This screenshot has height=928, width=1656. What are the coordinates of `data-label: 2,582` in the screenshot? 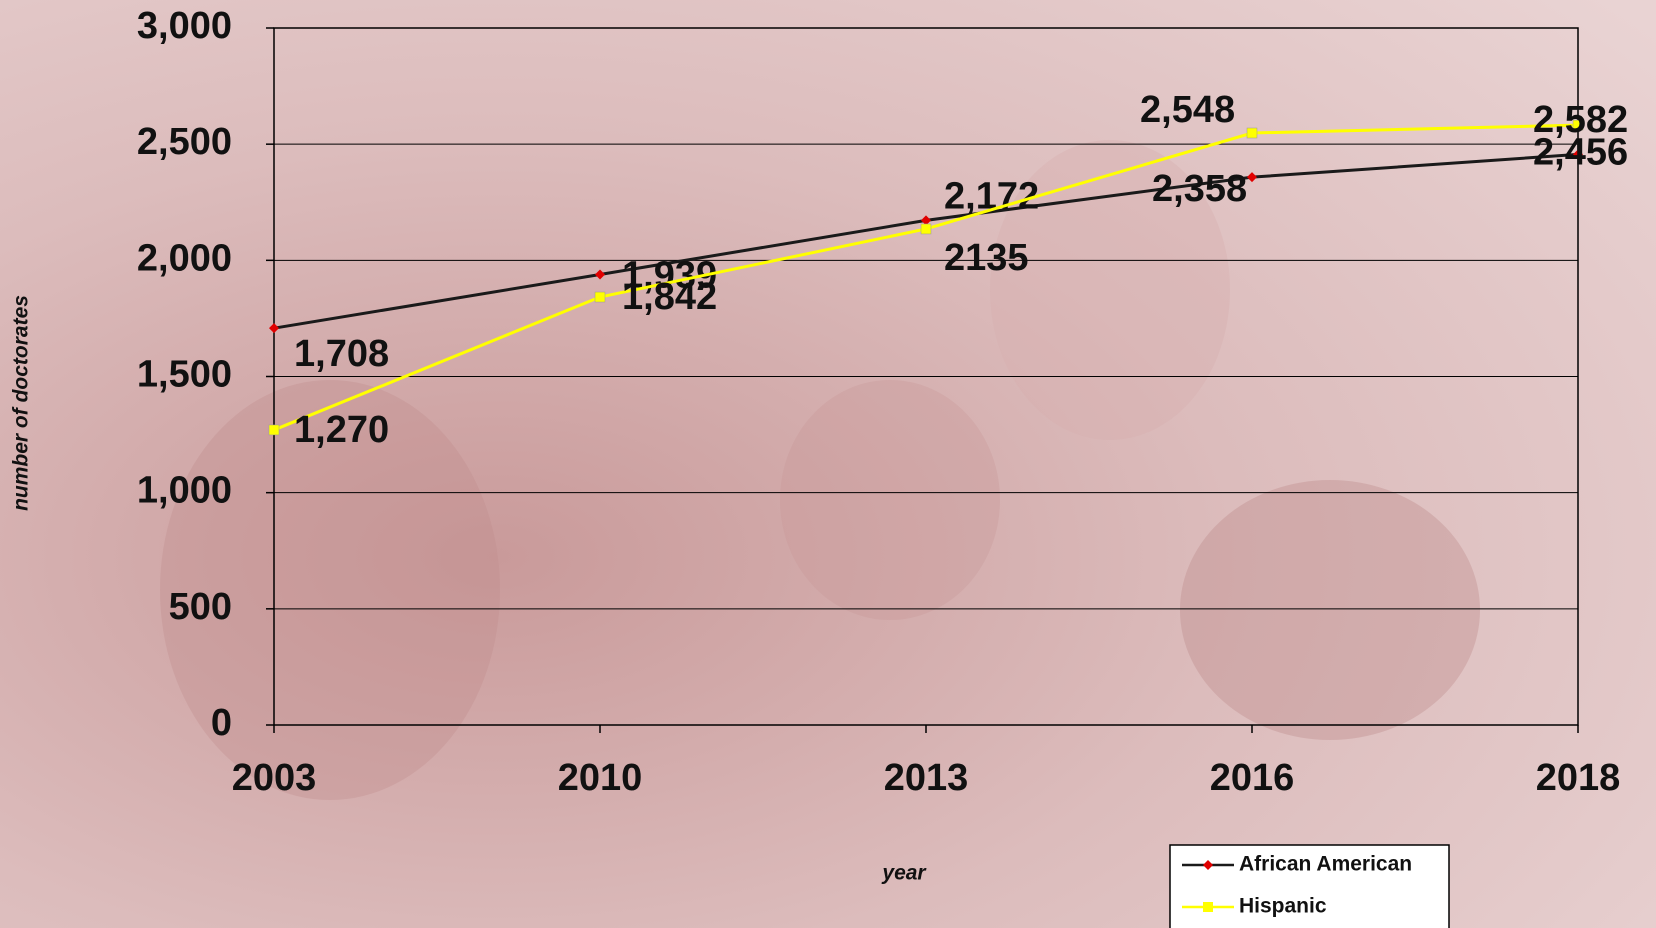 It's located at (1580, 120).